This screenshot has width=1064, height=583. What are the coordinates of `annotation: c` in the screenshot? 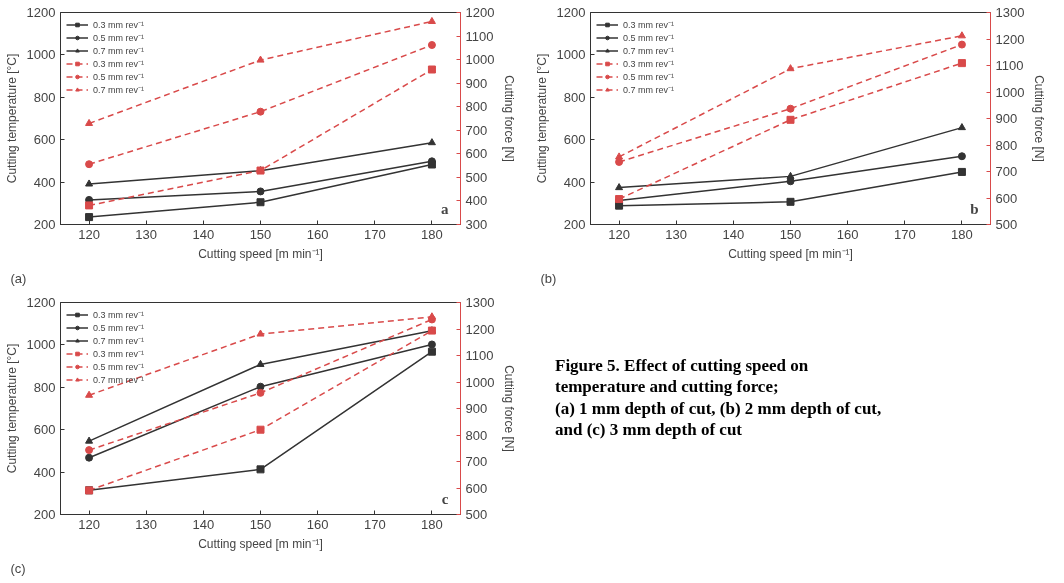 It's located at (445, 498).